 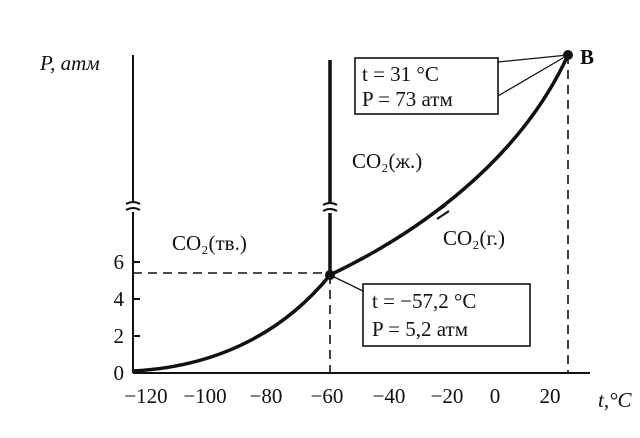 What do you see at coordinates (69, 63) in the screenshot?
I see `y-axis-label: P, атм` at bounding box center [69, 63].